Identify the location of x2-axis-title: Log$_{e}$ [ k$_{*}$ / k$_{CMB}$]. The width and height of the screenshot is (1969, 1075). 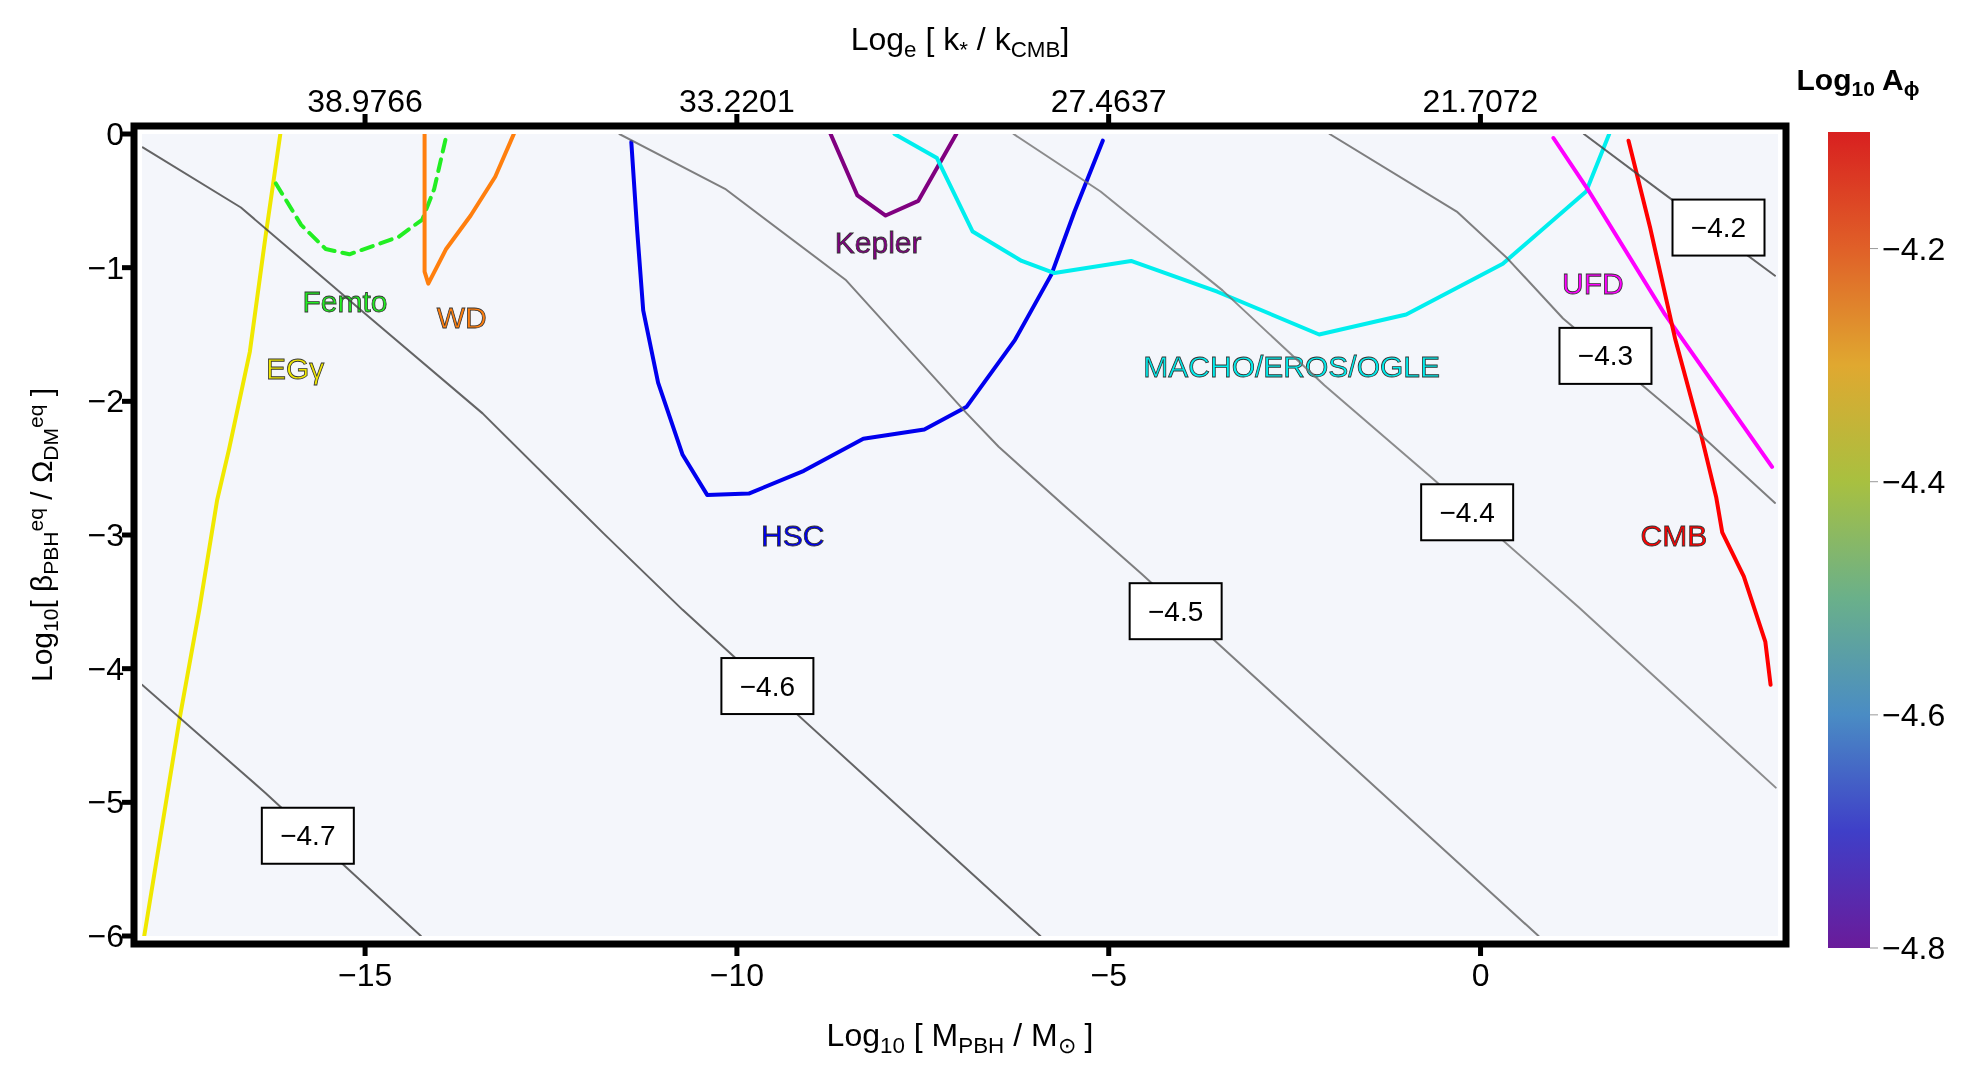
(960, 41).